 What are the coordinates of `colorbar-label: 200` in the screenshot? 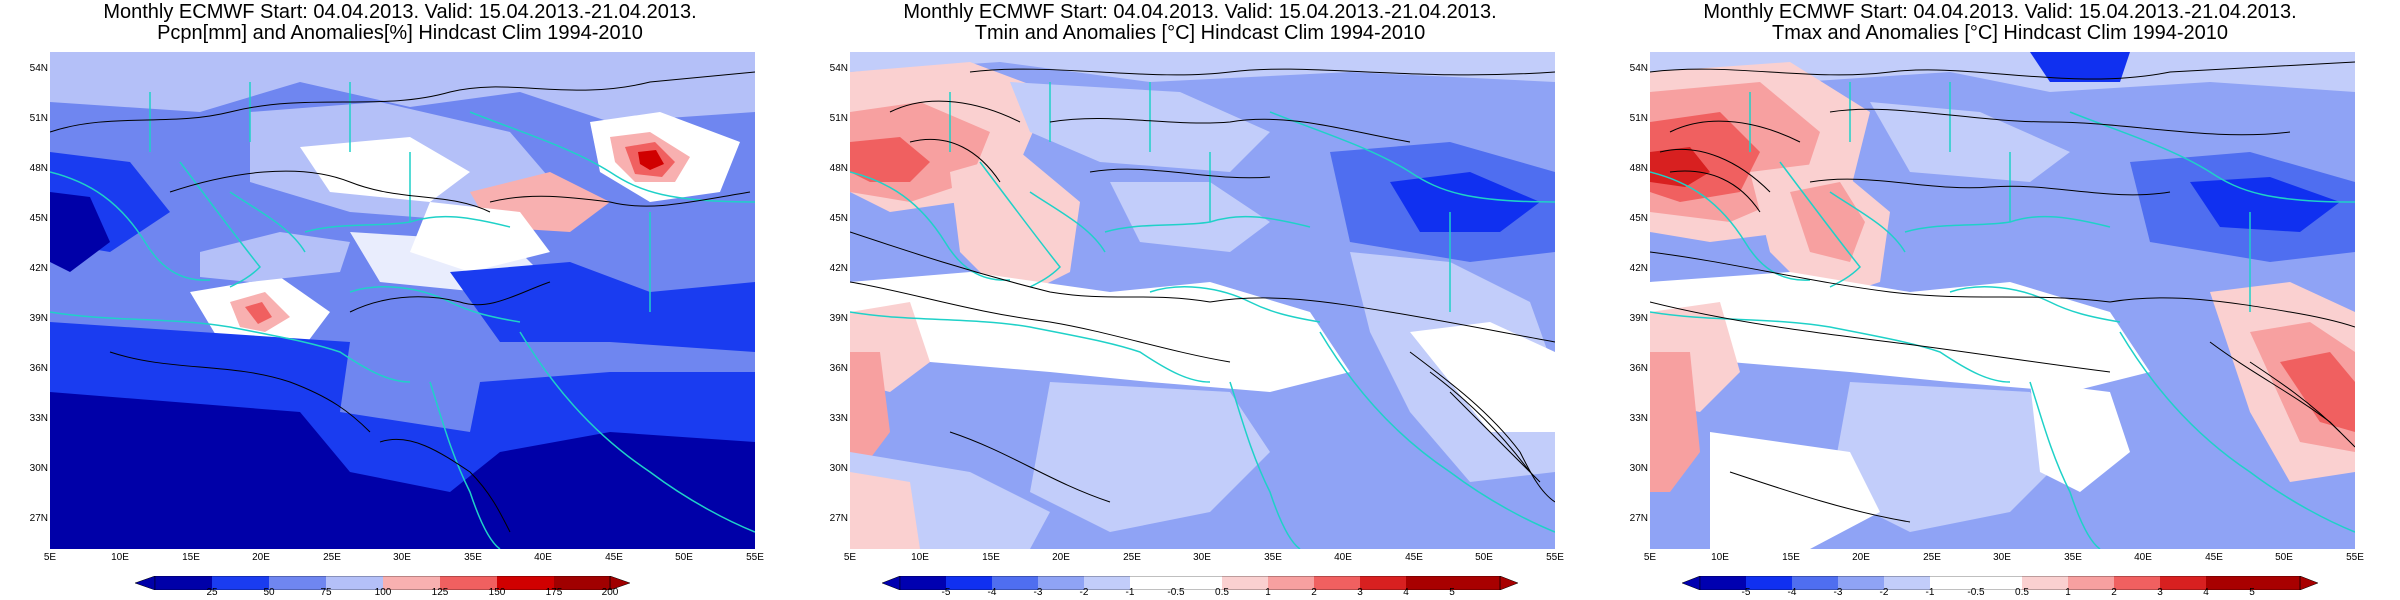 It's located at (610, 592).